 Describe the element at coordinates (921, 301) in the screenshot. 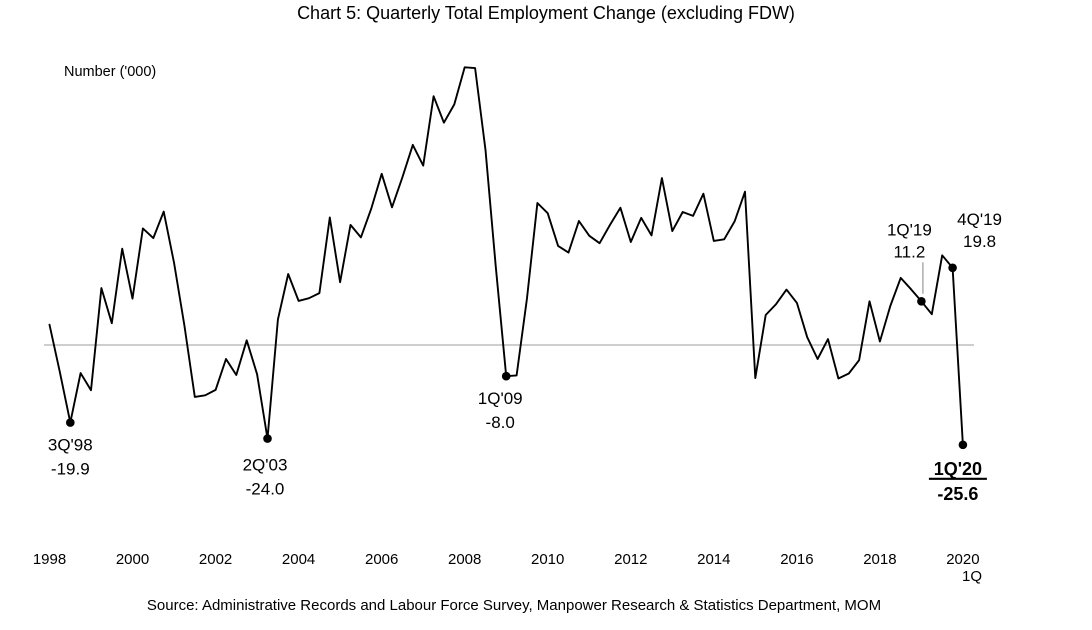

I see `data-point-marker-1Q'19` at that location.